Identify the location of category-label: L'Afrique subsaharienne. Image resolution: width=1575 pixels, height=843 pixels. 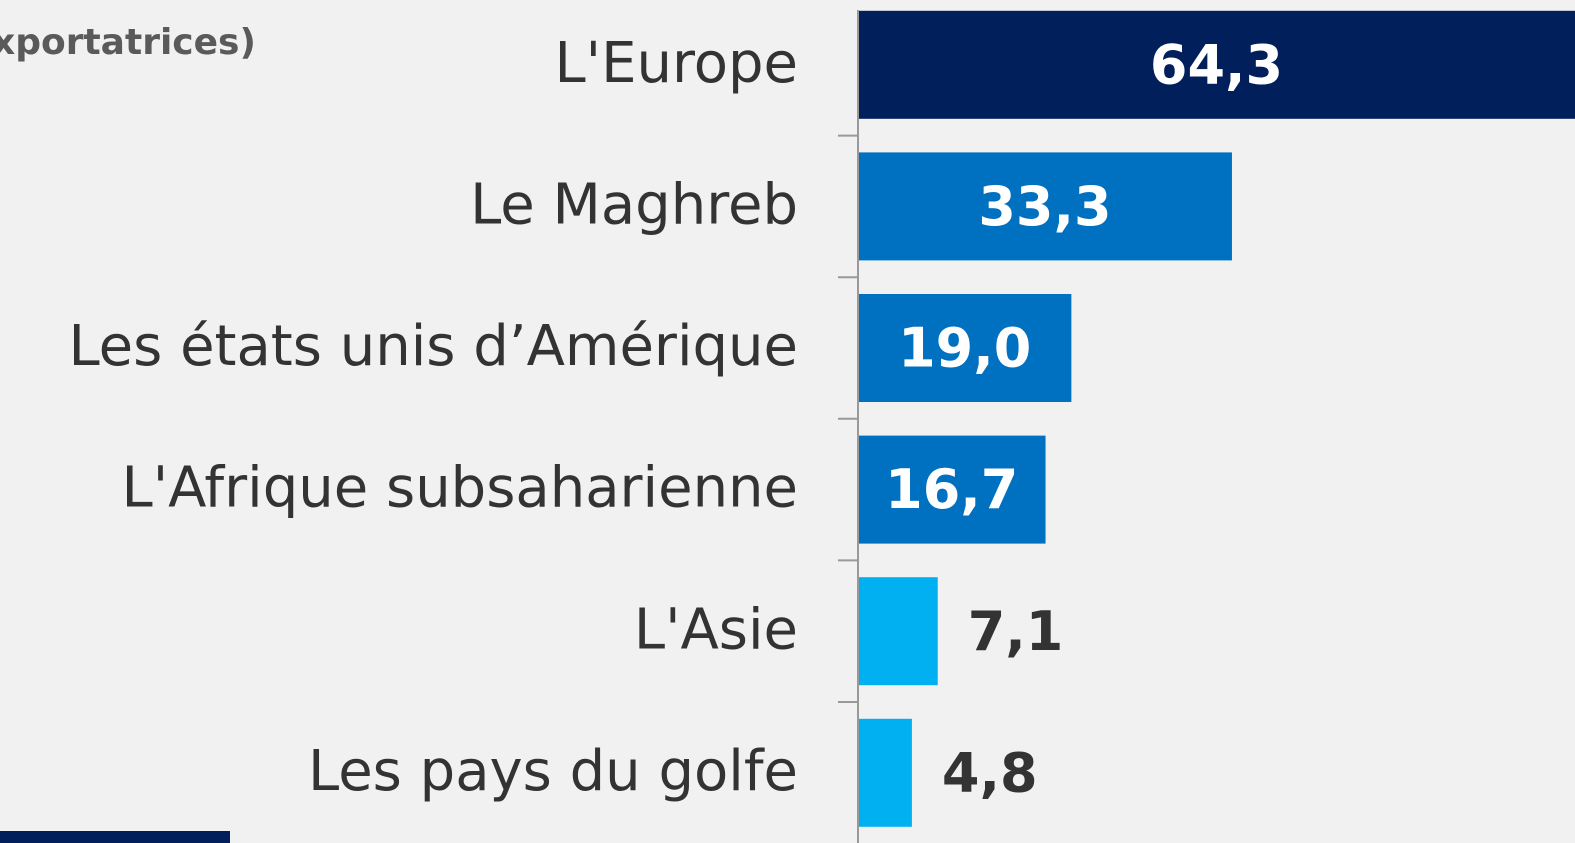
(460, 488).